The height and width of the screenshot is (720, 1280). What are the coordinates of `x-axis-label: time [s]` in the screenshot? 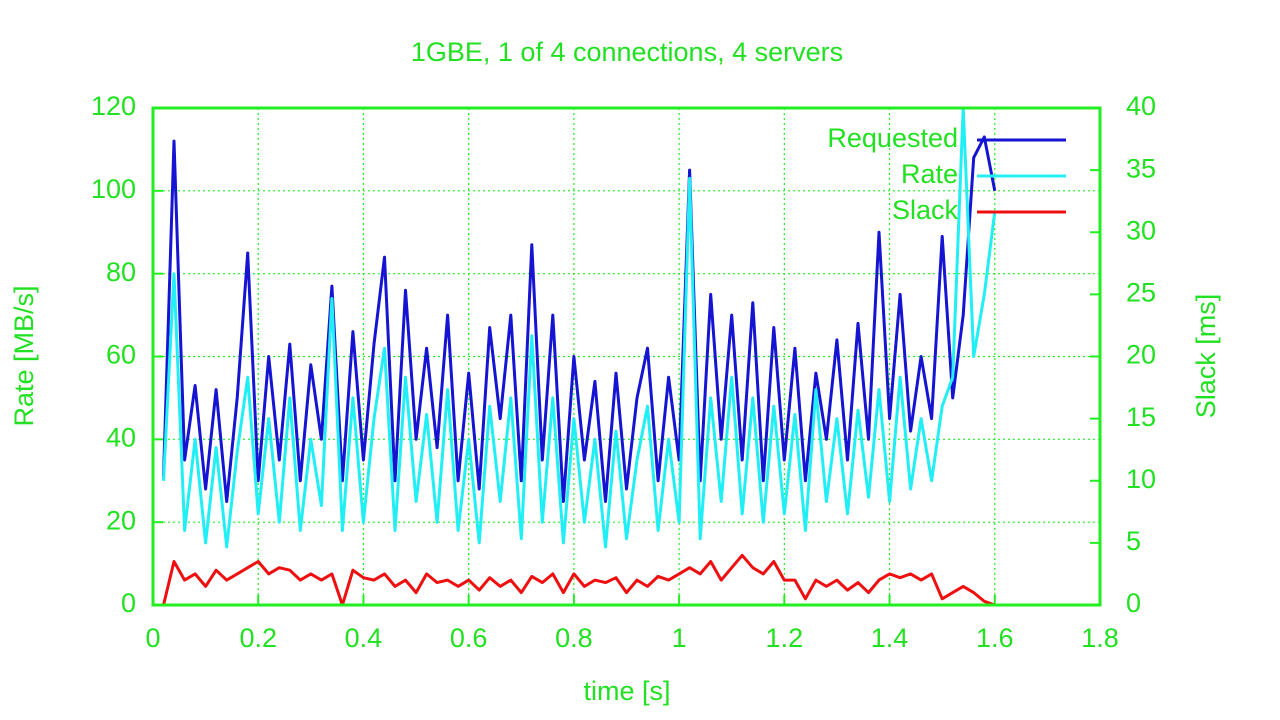 It's located at (626, 691).